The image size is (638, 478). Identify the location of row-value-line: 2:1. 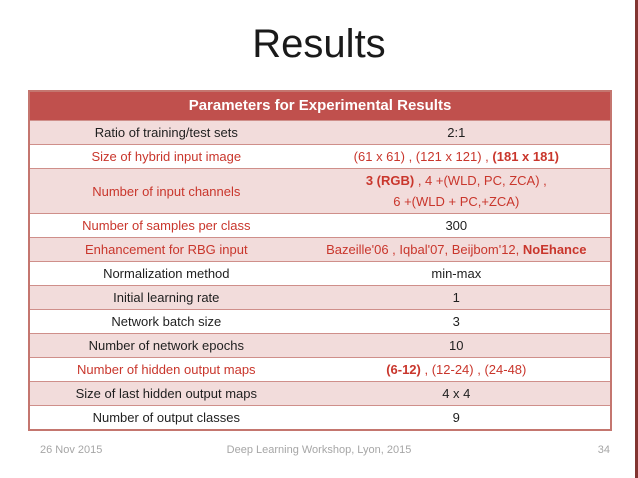
(456, 132).